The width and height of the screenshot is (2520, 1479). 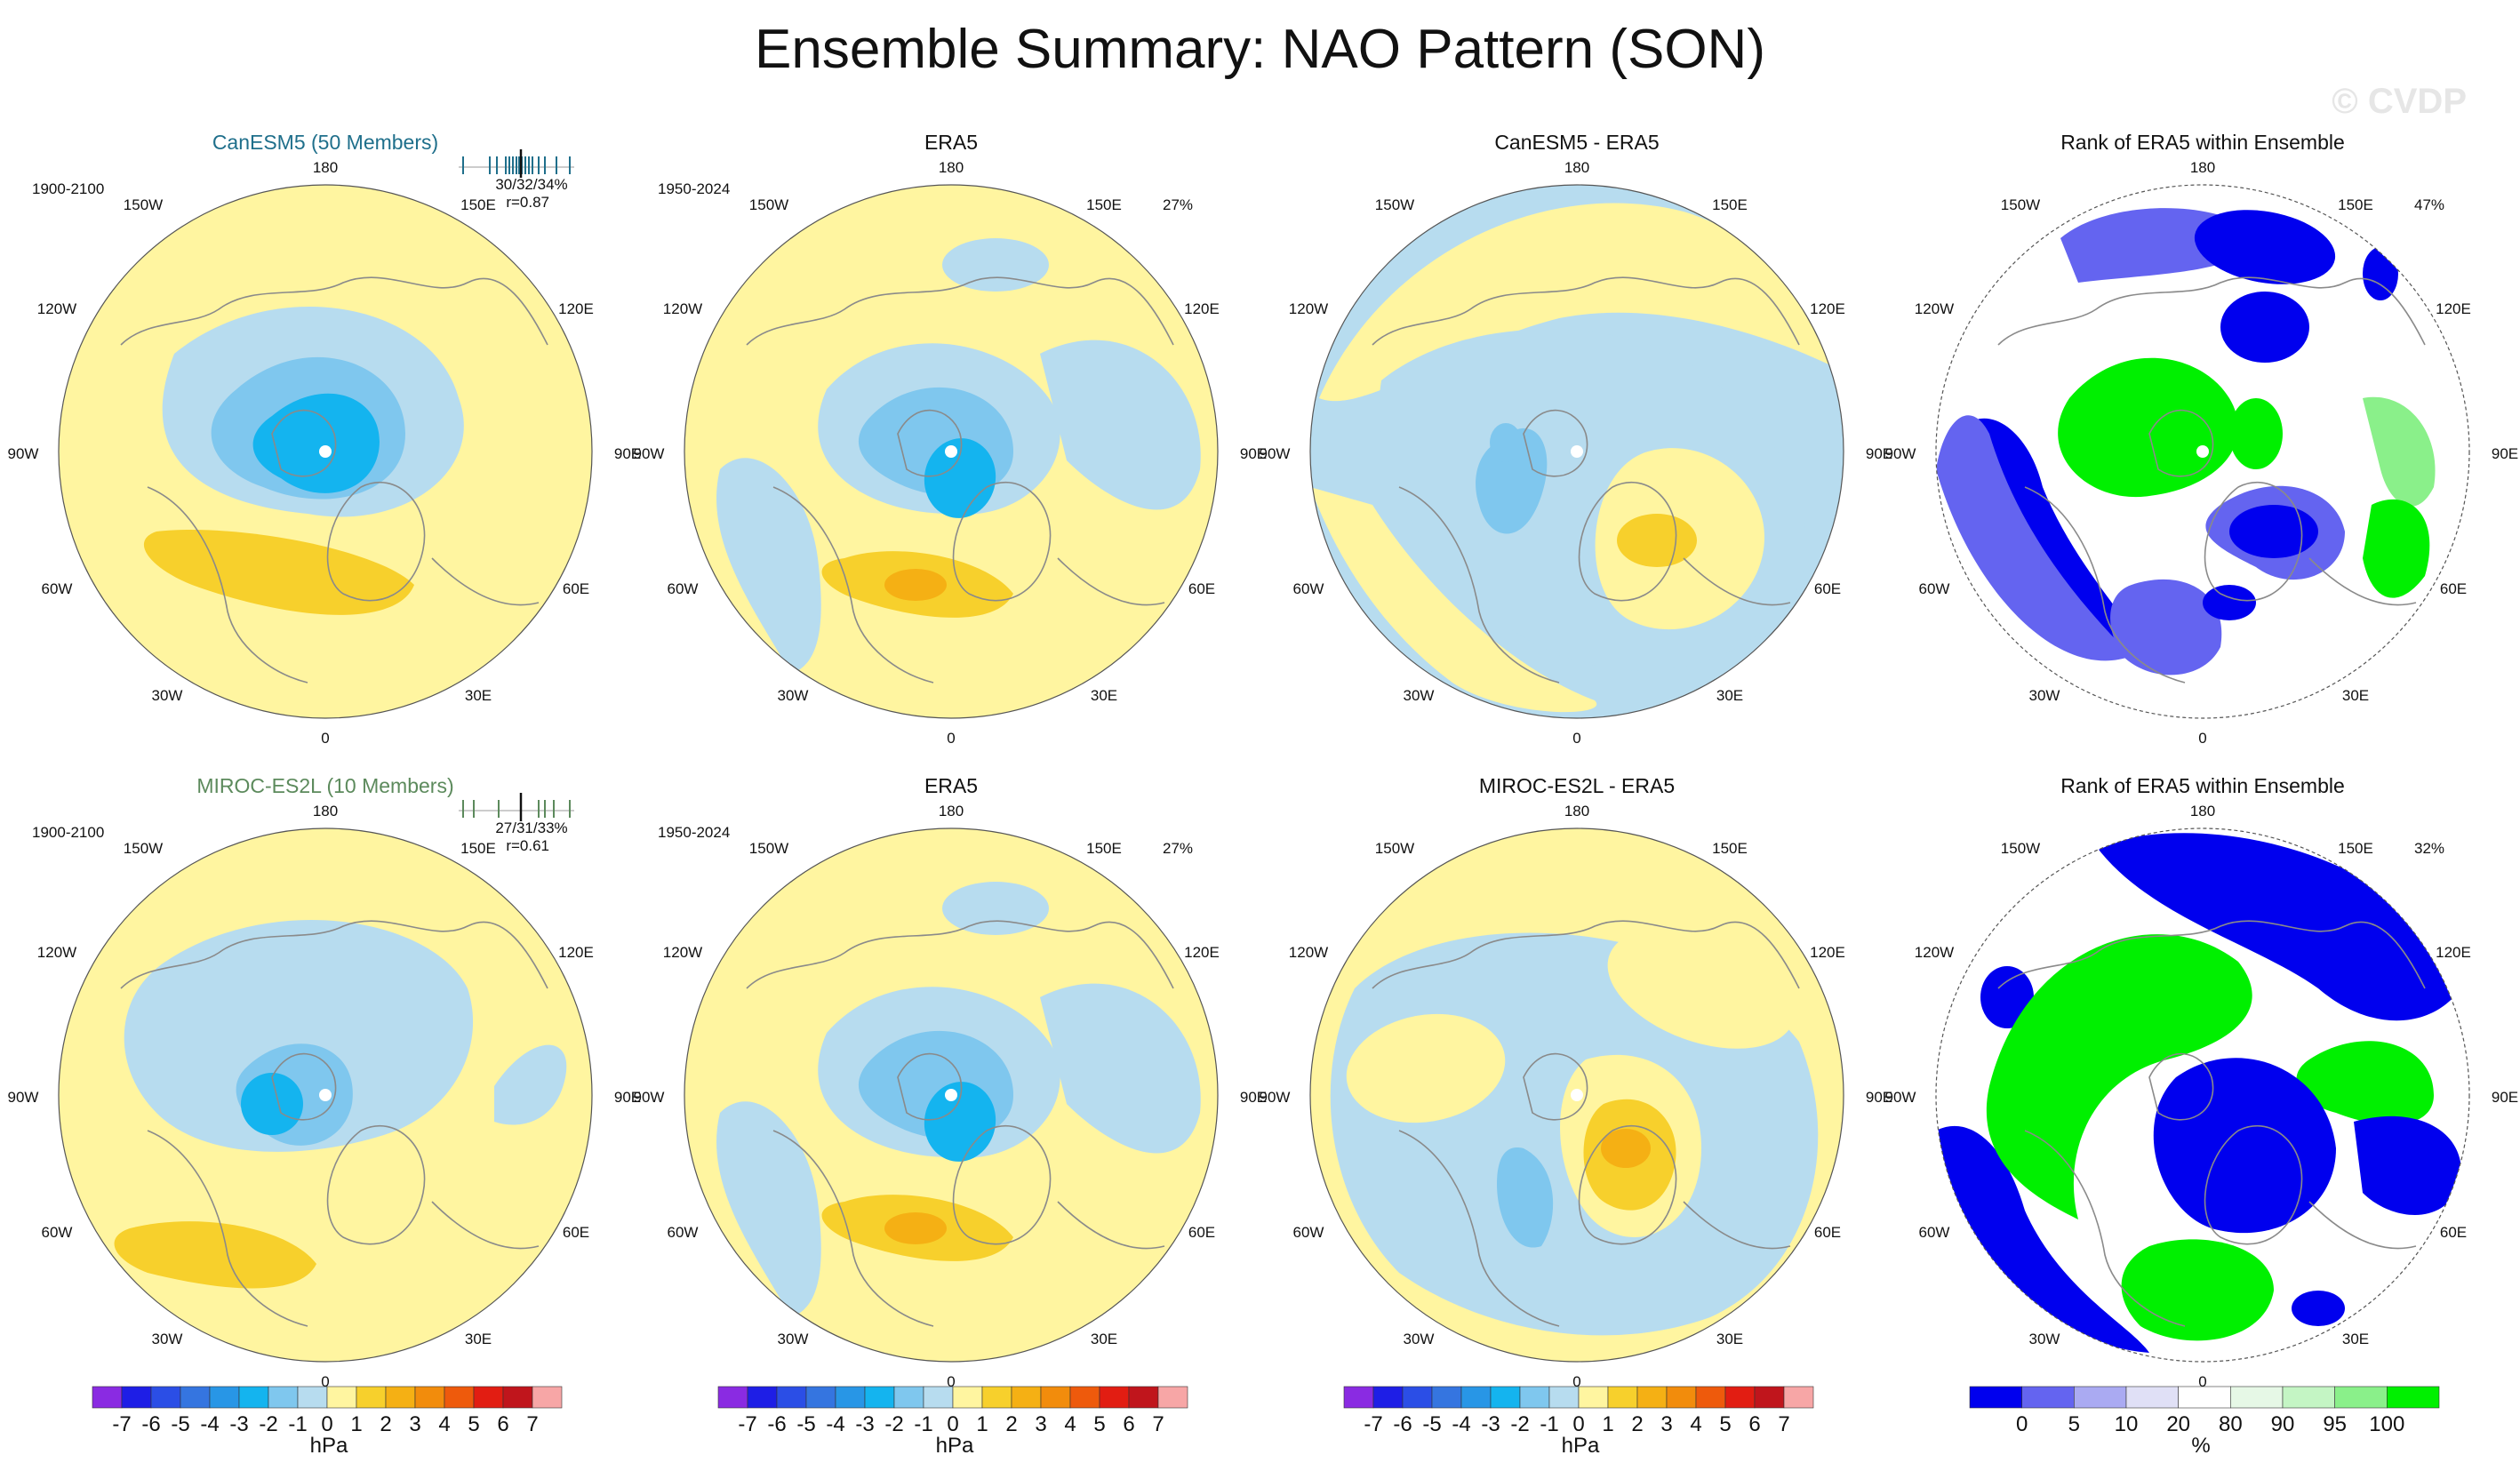 I want to click on longitude-label: 60E, so click(x=576, y=1233).